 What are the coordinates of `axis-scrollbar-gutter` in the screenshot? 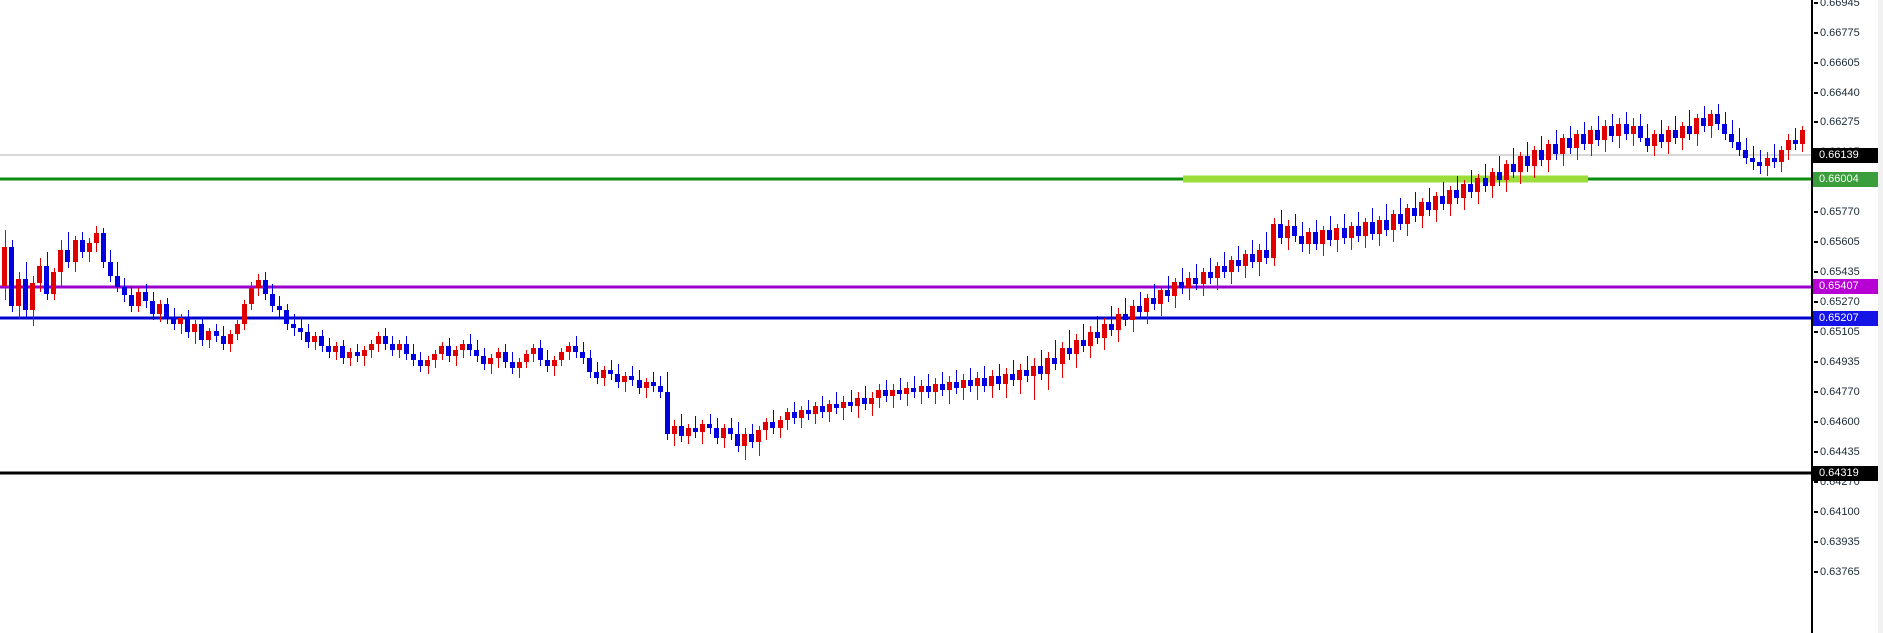 It's located at (1880, 316).